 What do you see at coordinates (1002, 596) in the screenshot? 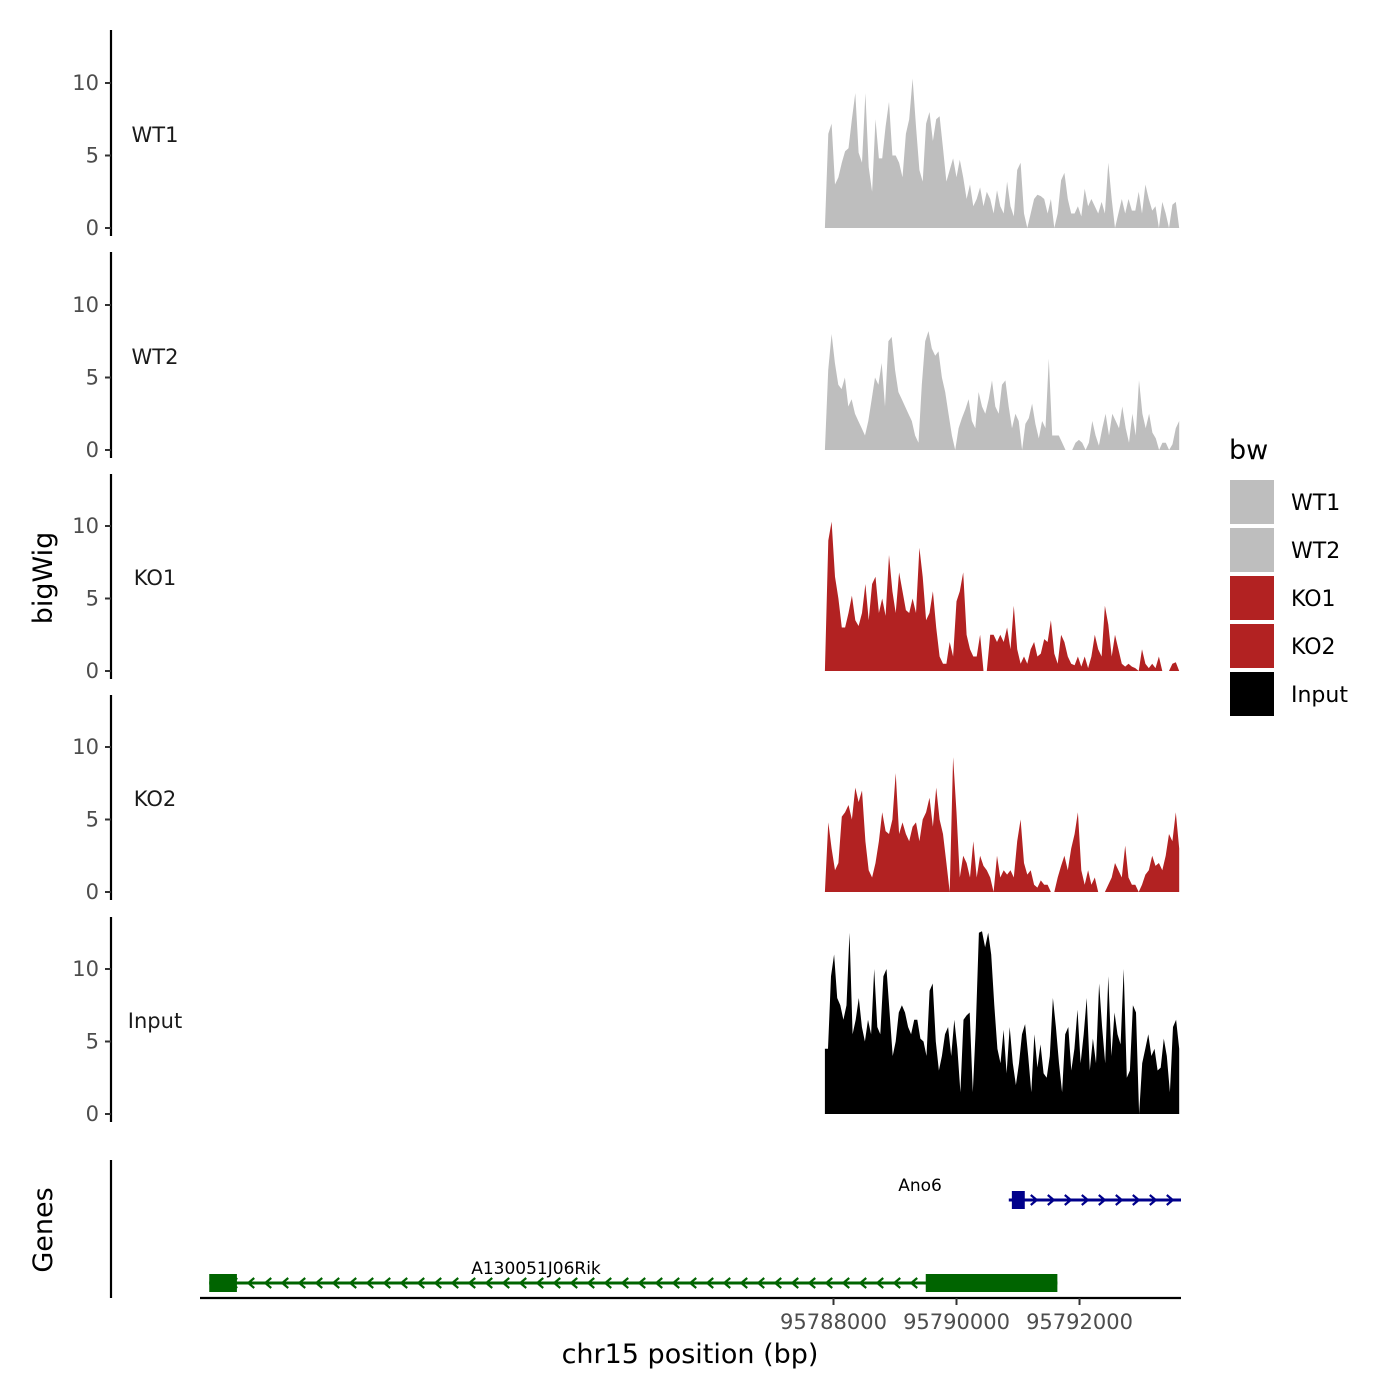
I see `area-ko1` at bounding box center [1002, 596].